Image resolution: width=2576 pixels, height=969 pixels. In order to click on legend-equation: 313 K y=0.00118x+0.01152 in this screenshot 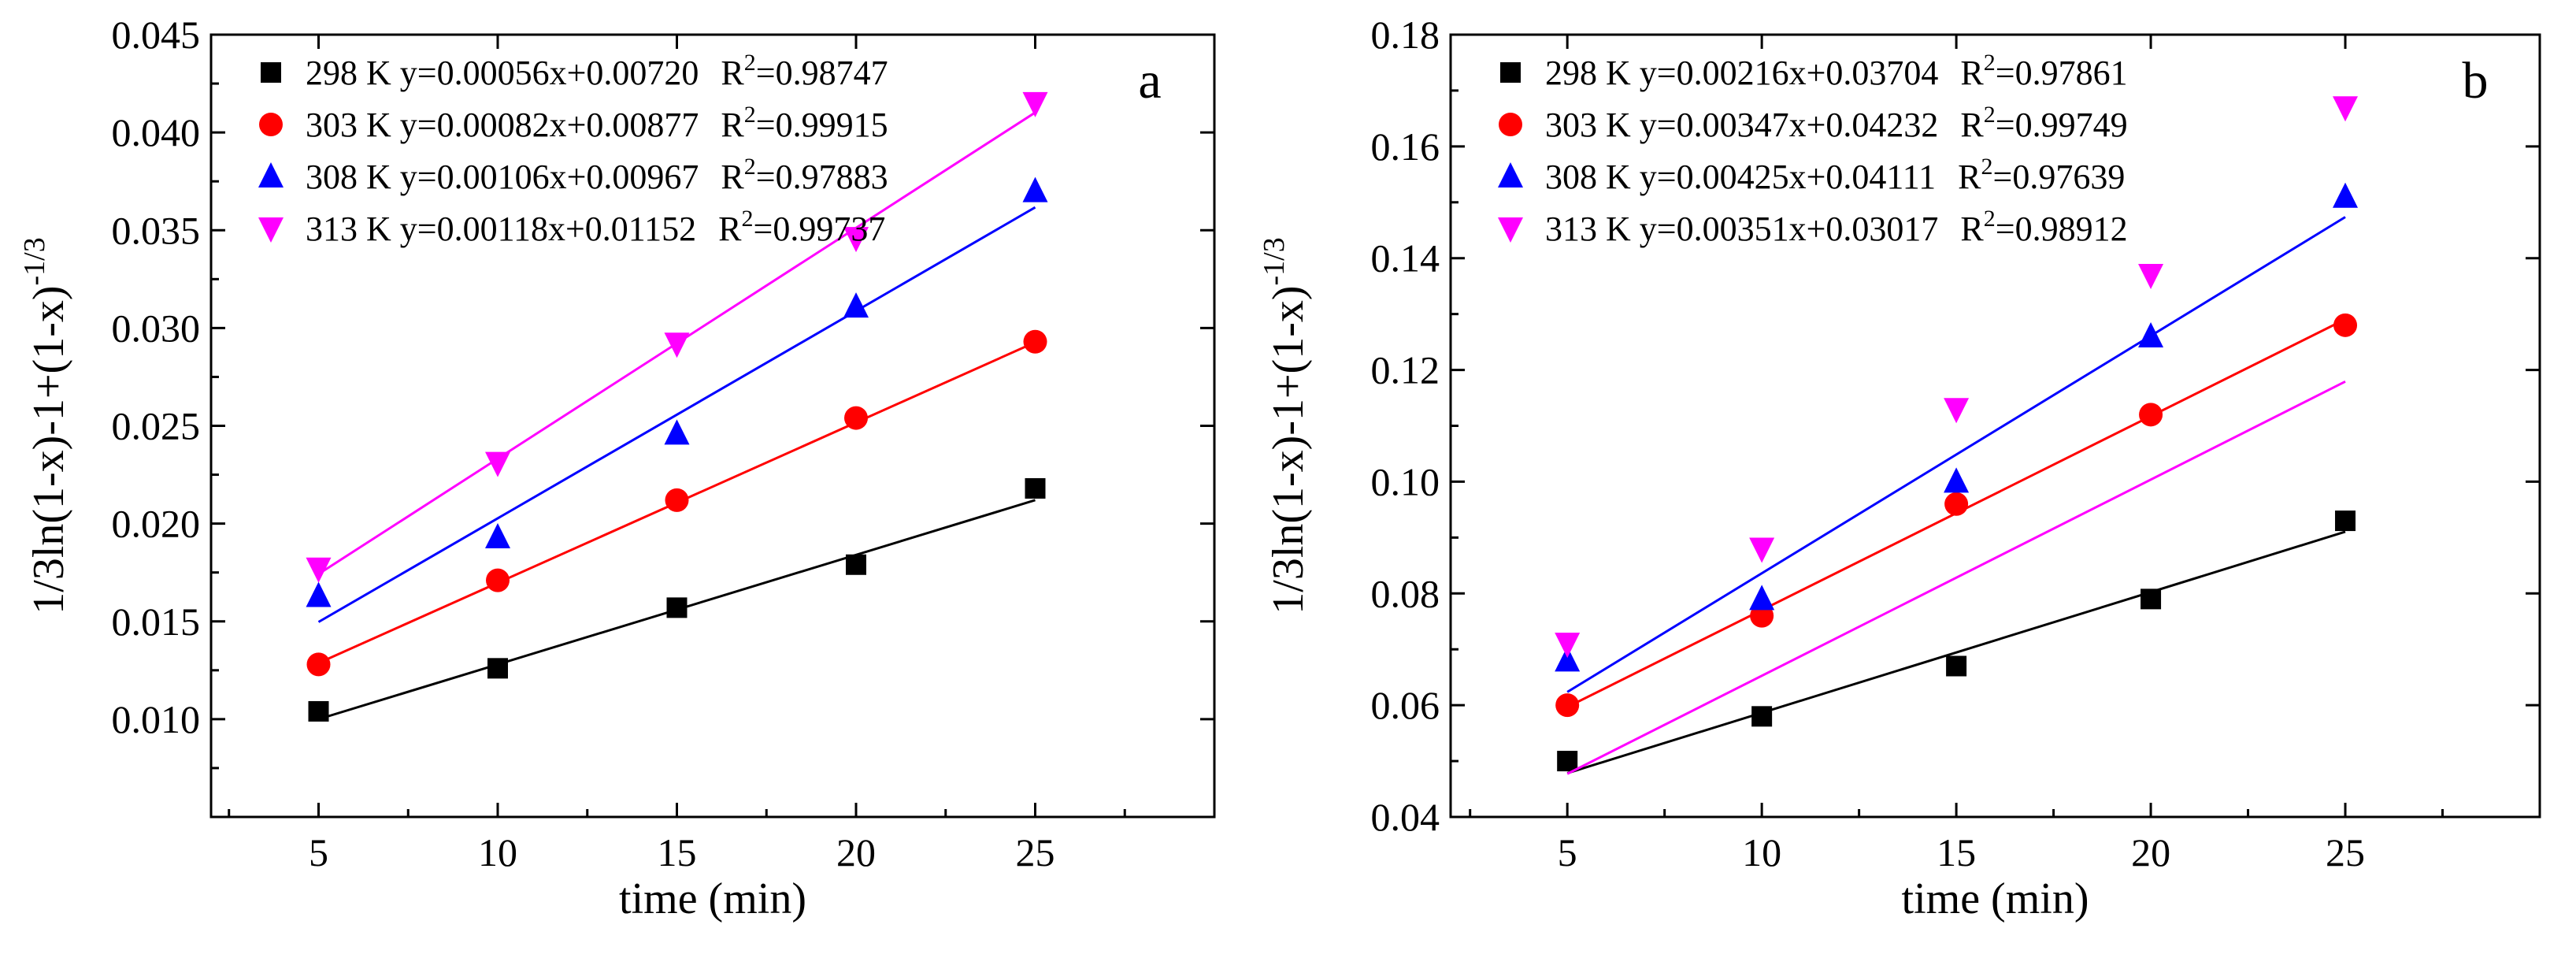, I will do `click(501, 229)`.